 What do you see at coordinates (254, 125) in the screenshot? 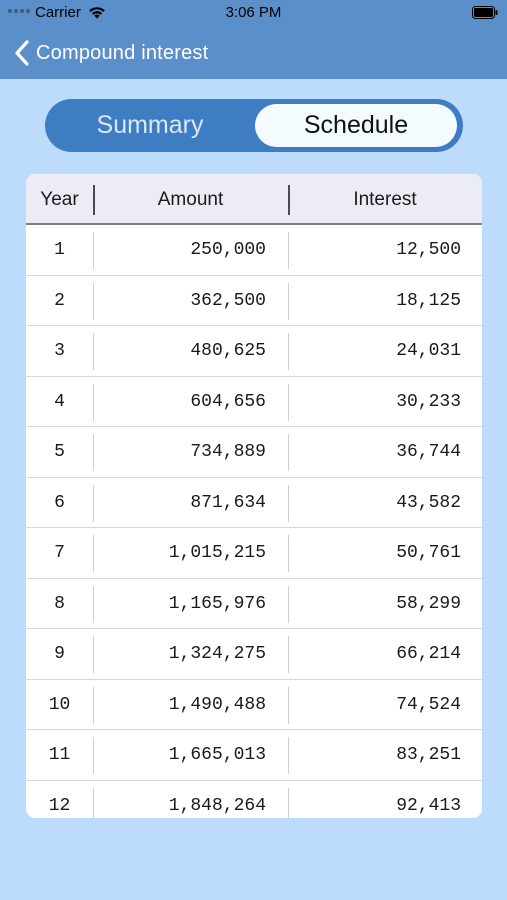
I see `view-segmented-control: Summary Schedule` at bounding box center [254, 125].